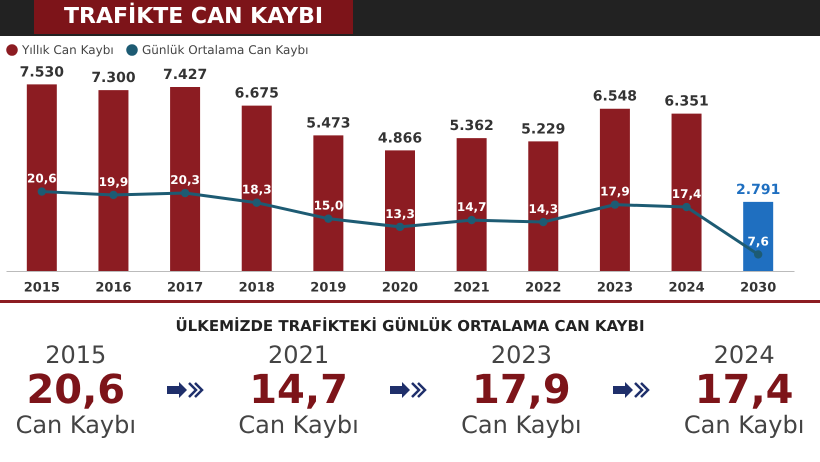 The width and height of the screenshot is (820, 462). Describe the element at coordinates (113, 78) in the screenshot. I see `data-label: 7.300` at that location.